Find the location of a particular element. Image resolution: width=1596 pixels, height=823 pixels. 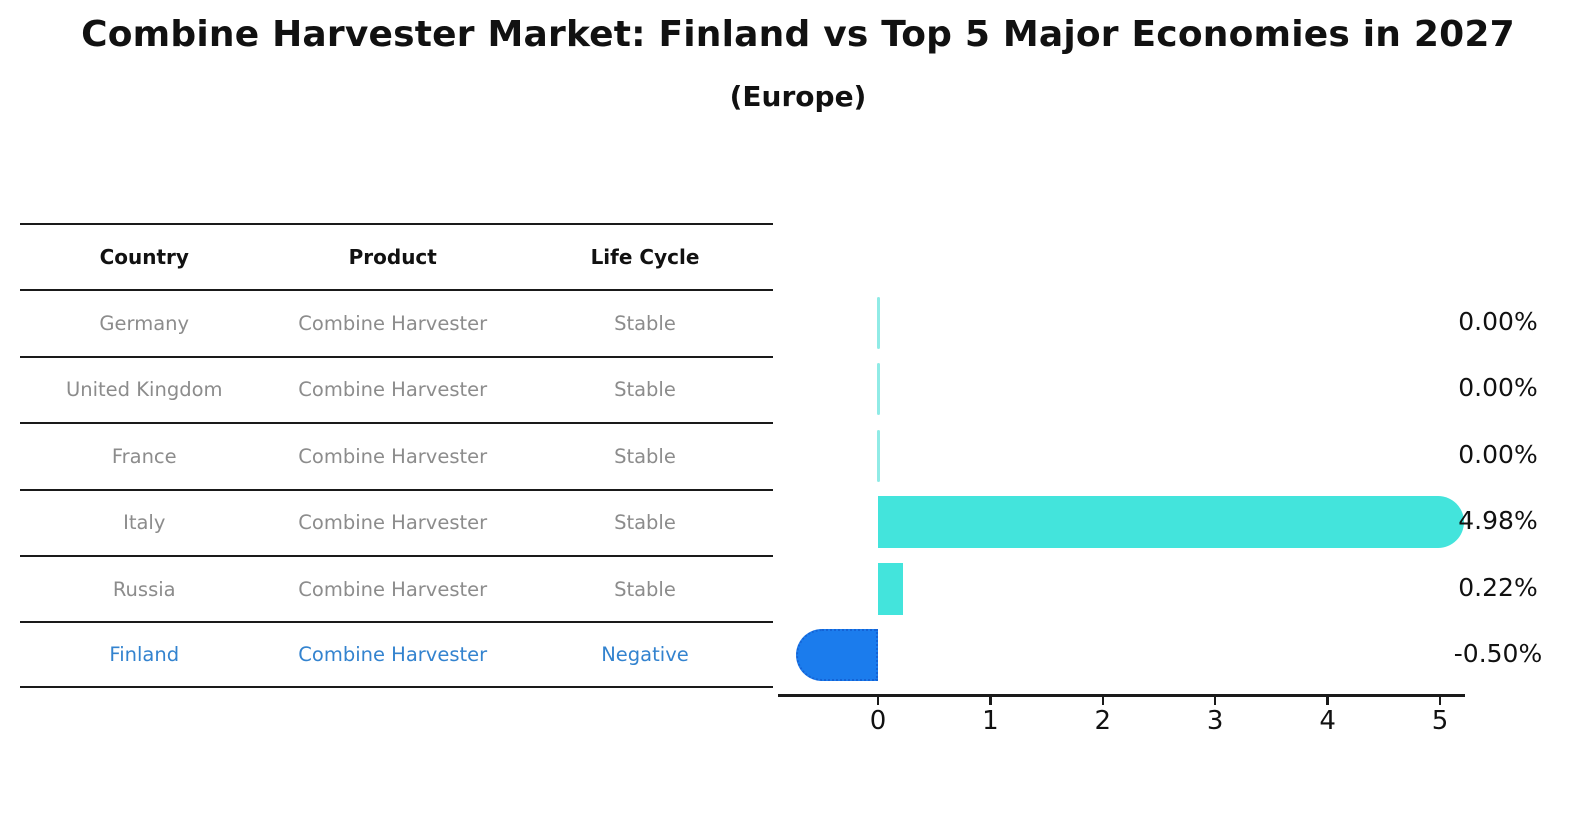

value-label-germany: 0.00% is located at coordinates (1498, 321).